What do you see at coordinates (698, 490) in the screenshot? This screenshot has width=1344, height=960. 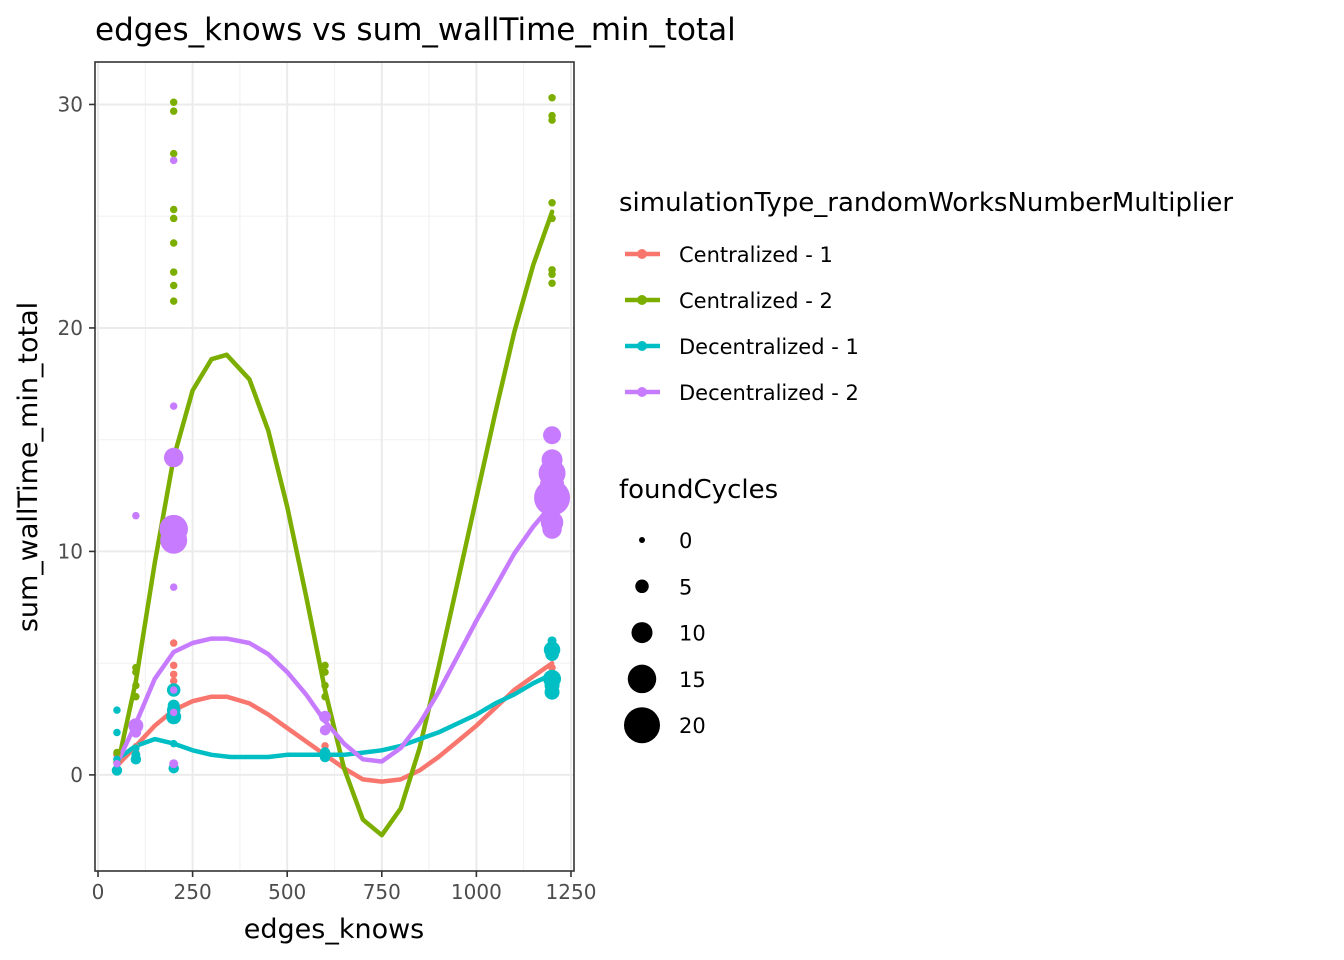 I see `size-legend-title: foundCycles` at bounding box center [698, 490].